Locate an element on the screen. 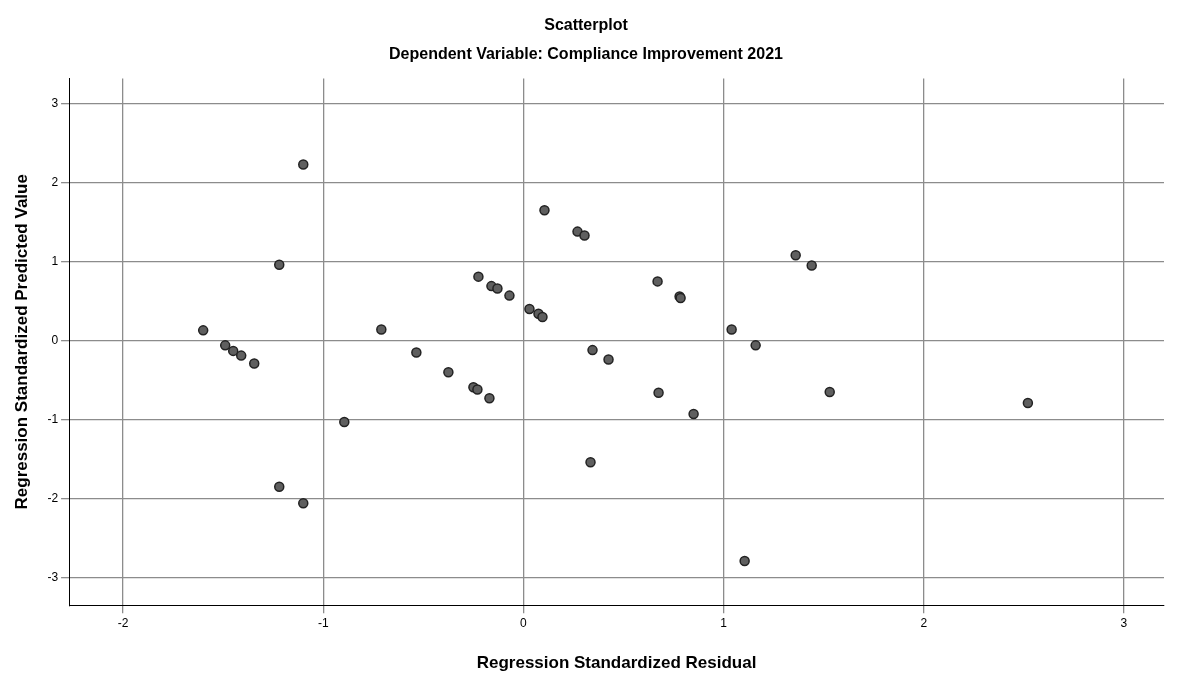 The width and height of the screenshot is (1182, 687). x-tick-label: -2 is located at coordinates (123, 622).